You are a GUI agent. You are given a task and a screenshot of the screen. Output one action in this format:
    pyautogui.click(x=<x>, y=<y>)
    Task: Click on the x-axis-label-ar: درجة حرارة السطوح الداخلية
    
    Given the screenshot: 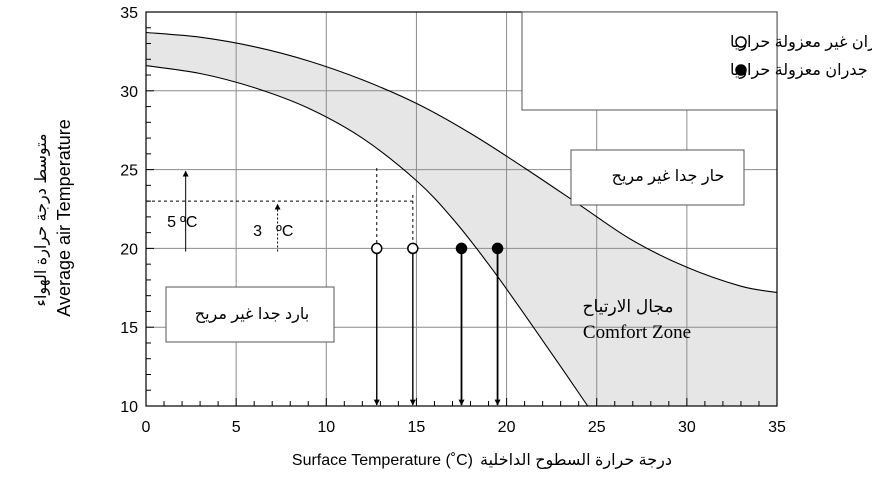 What is the action you would take?
    pyautogui.click(x=576, y=461)
    